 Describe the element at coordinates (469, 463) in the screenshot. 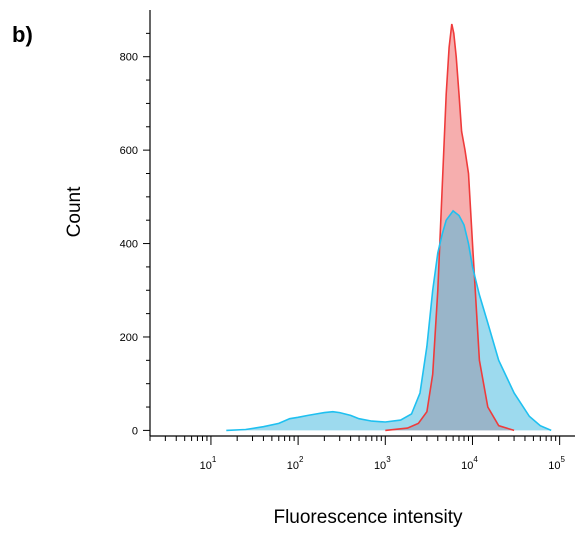

I see `x-tick-label: 10⁴` at that location.